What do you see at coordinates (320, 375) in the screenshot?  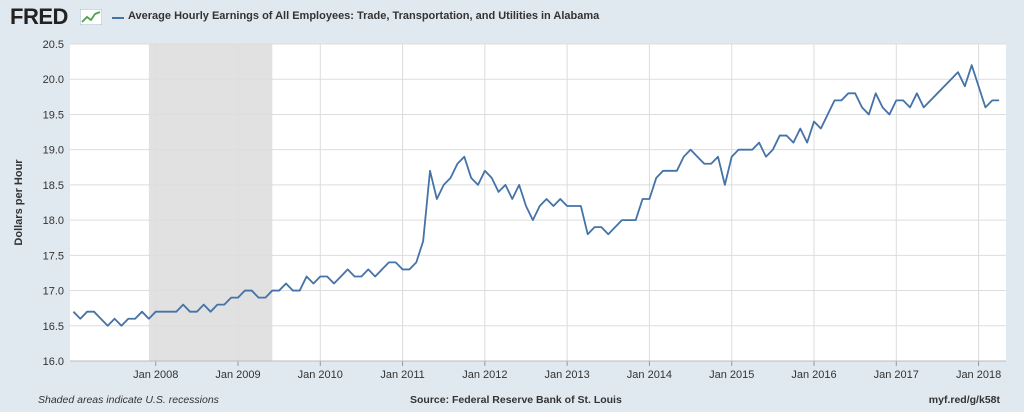 I see `x-tick-label: Jan 2010` at bounding box center [320, 375].